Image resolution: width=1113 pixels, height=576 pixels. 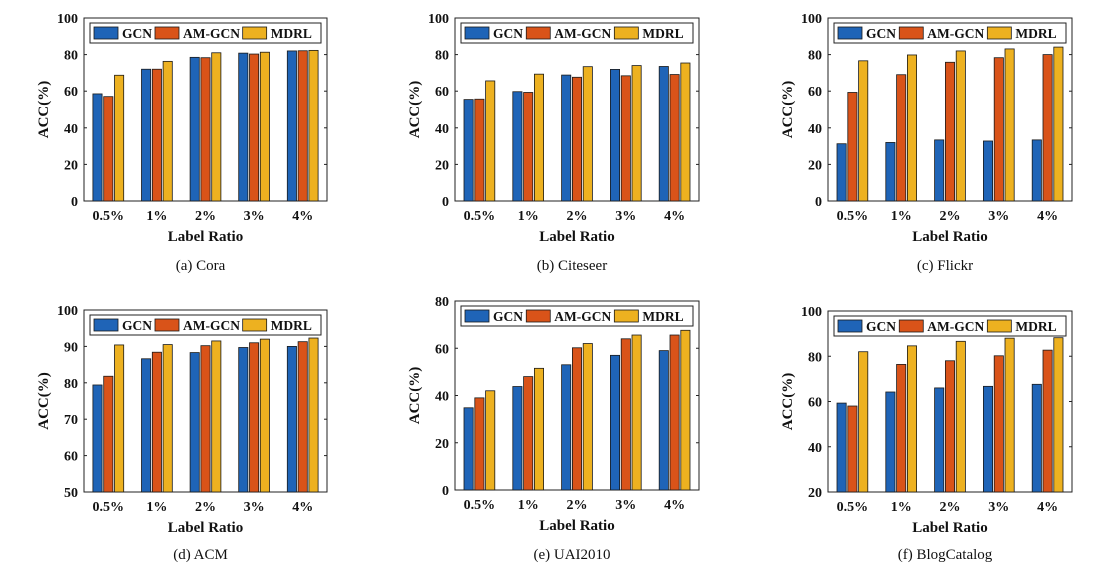 I want to click on y-tick-label: 90, so click(x=71, y=347).